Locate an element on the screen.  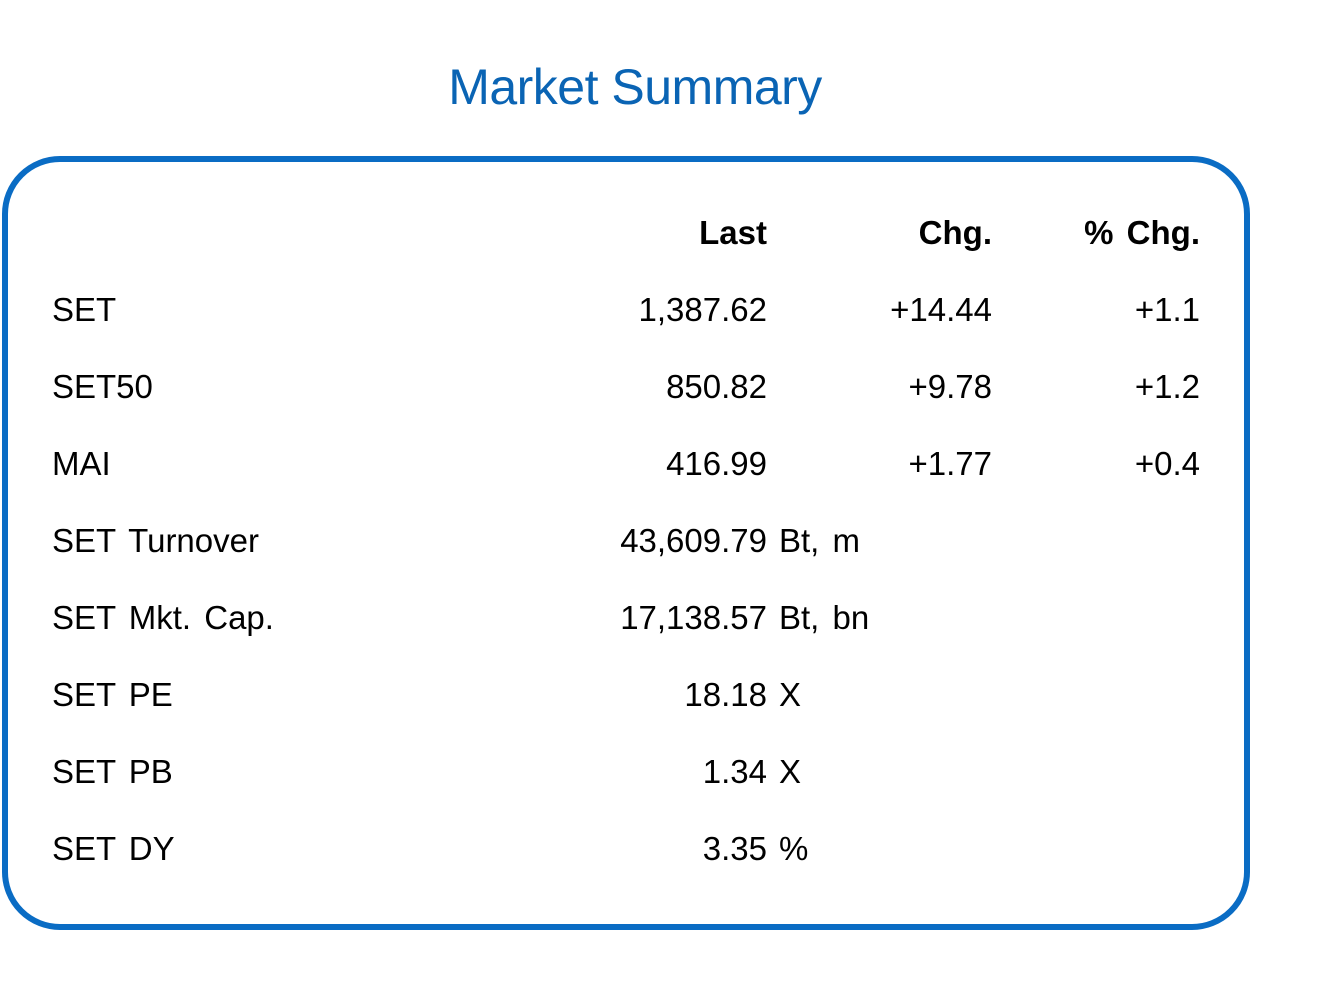
row-label: MAI is located at coordinates (81, 463).